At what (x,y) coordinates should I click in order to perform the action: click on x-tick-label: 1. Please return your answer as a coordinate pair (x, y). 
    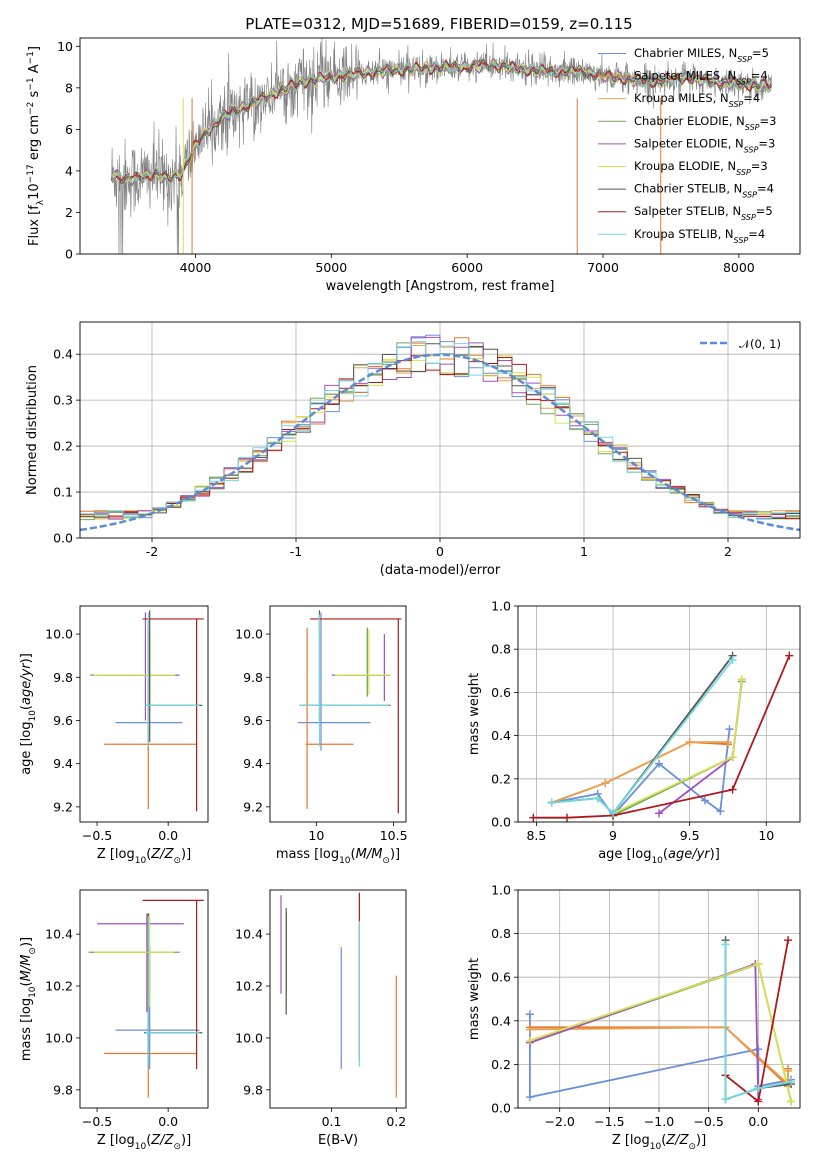
    Looking at the image, I should click on (584, 551).